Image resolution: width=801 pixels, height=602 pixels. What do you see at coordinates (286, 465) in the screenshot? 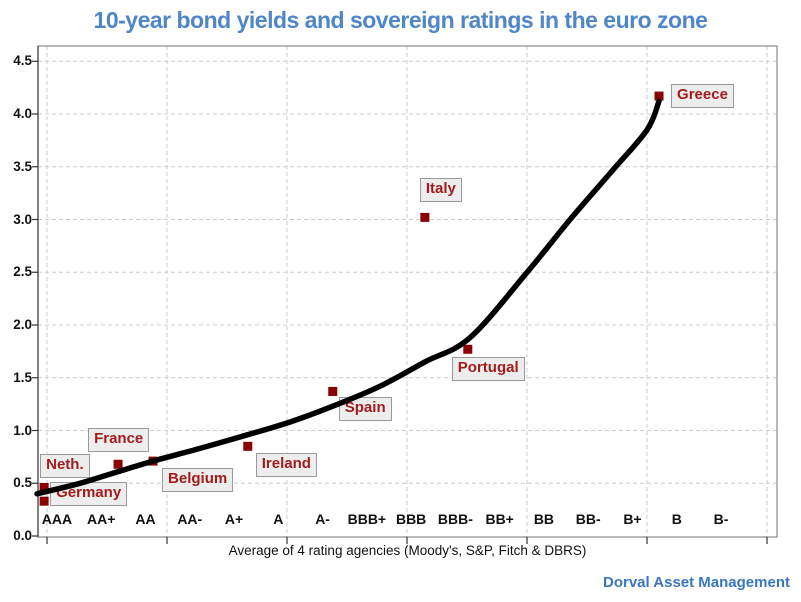
I see `country-label: Ireland` at bounding box center [286, 465].